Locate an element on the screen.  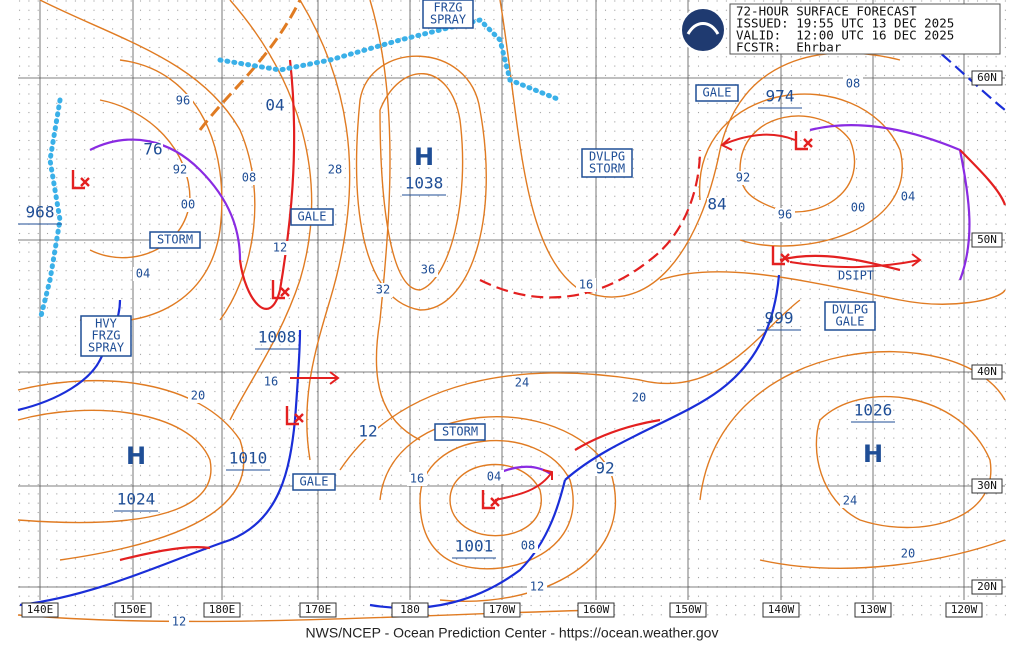
lon-label: 170E is located at coordinates (318, 609).